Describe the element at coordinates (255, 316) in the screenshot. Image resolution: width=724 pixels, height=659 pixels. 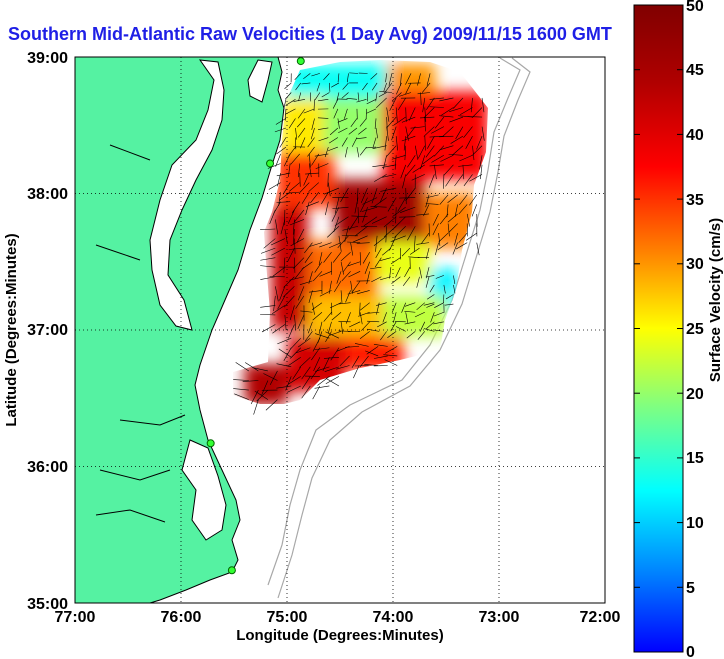
I see `radar-sites` at that location.